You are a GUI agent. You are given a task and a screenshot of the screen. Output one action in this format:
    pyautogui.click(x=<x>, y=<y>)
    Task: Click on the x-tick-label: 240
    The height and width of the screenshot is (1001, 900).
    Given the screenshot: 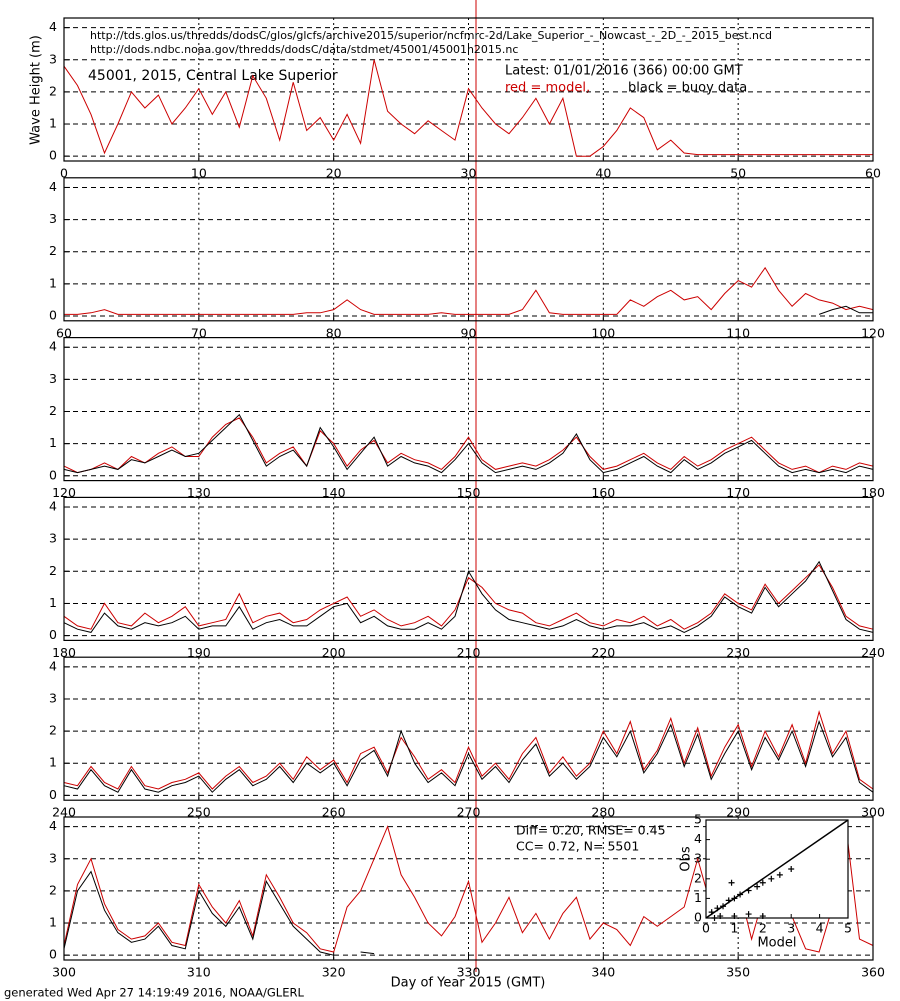 What is the action you would take?
    pyautogui.click(x=873, y=652)
    